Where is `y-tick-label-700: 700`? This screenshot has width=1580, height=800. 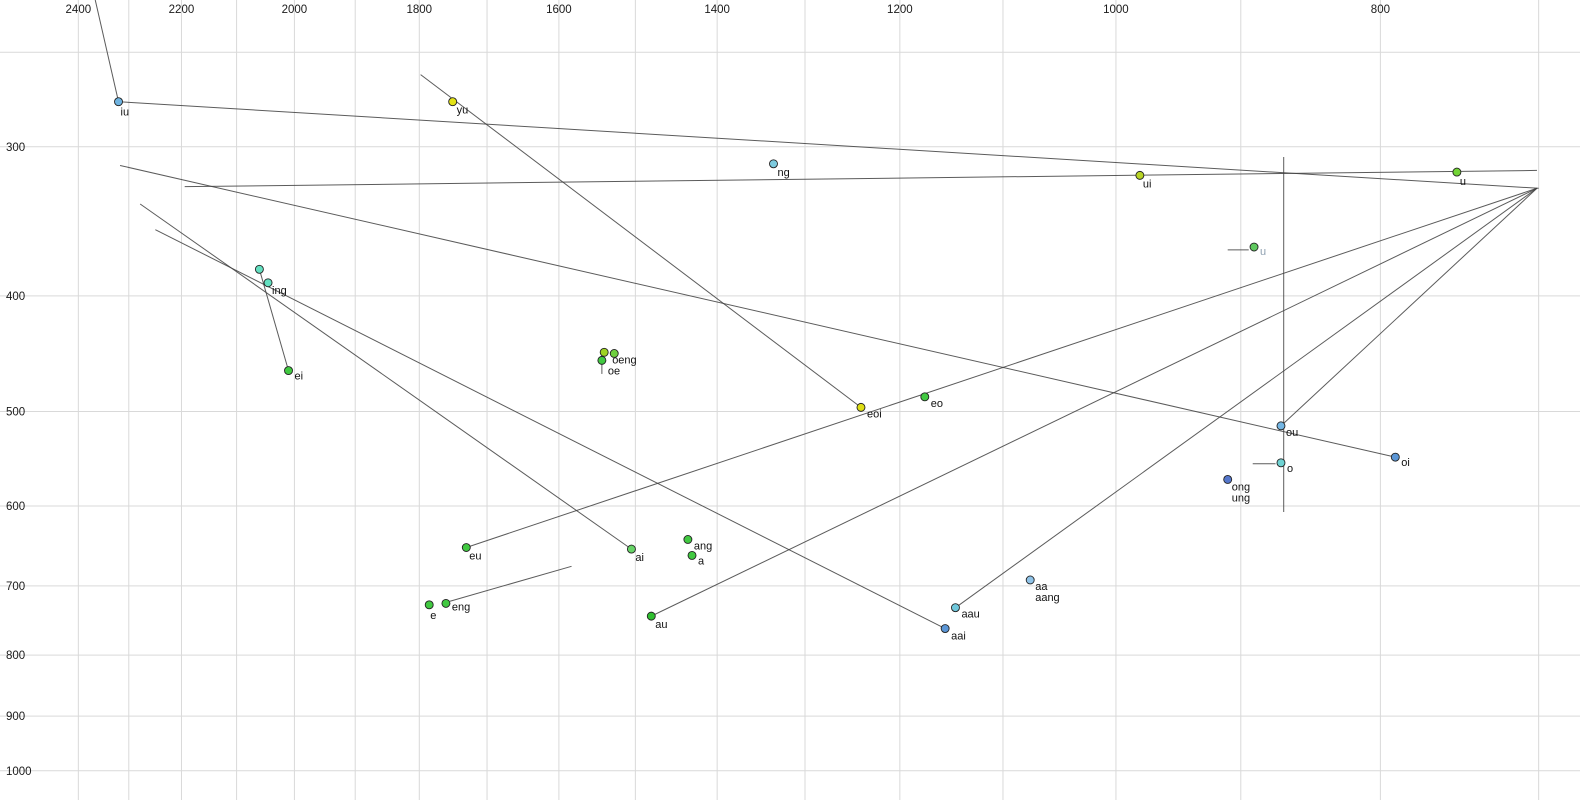 y-tick-label-700: 700 is located at coordinates (15, 587).